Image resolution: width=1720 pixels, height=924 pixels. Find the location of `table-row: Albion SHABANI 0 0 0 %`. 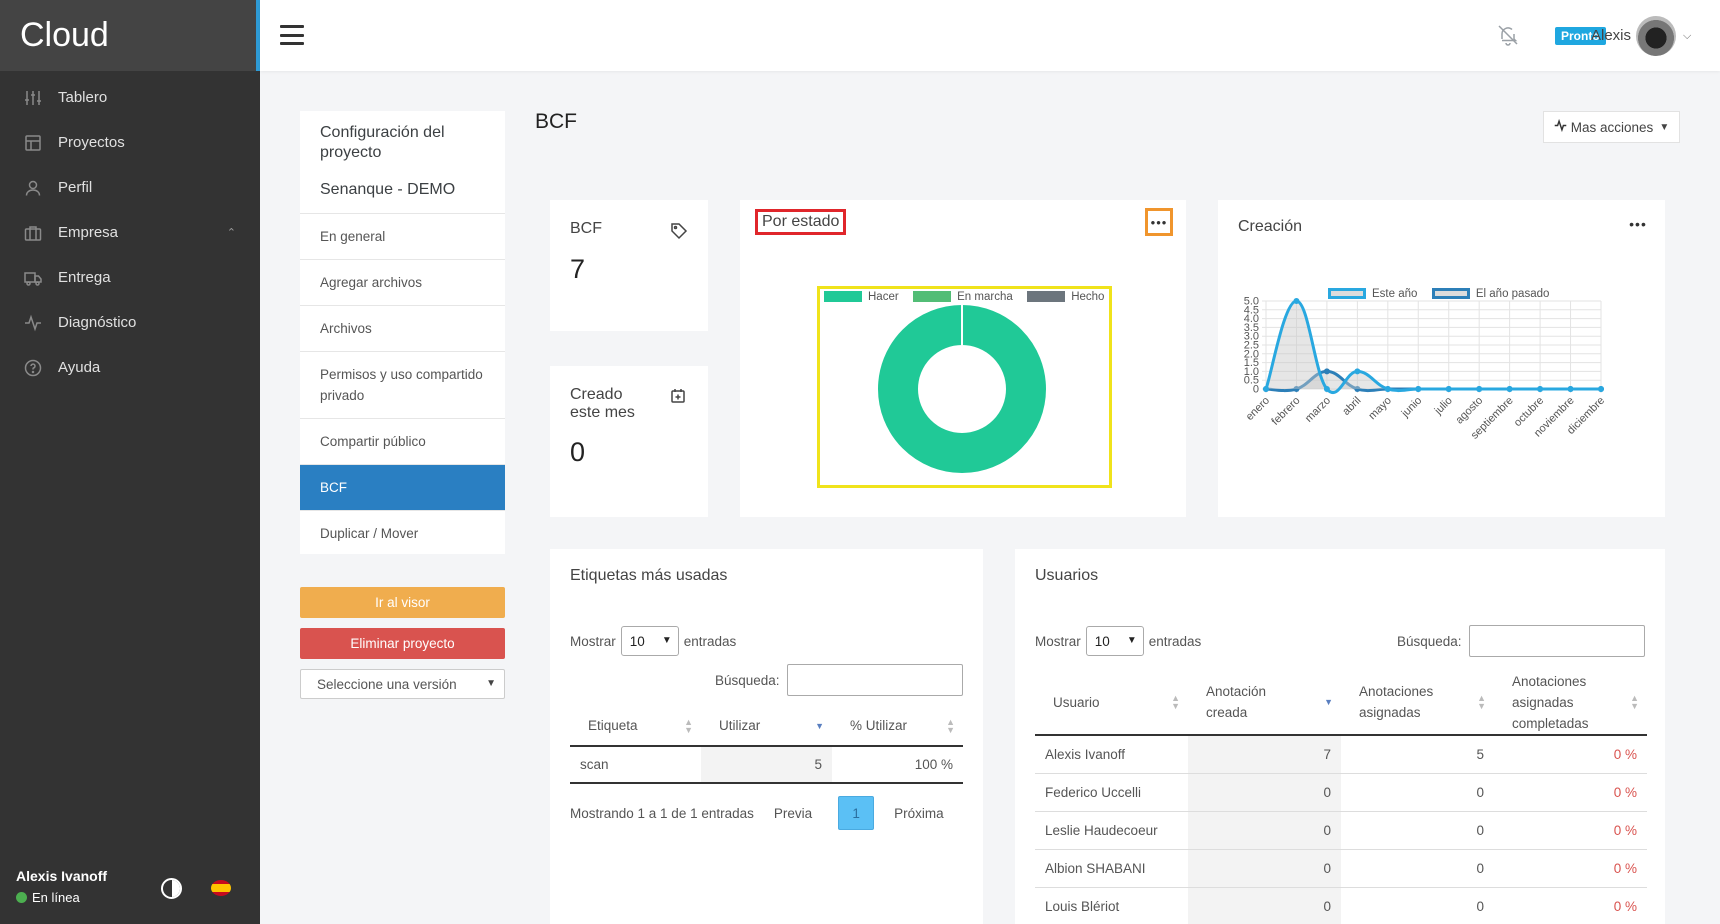

table-row: Albion SHABANI 0 0 0 % is located at coordinates (1341, 868).